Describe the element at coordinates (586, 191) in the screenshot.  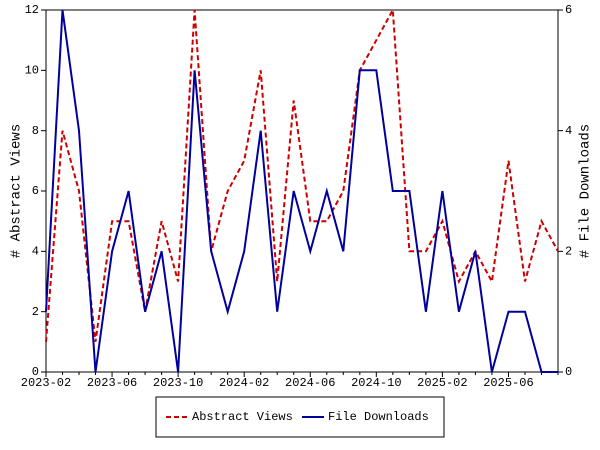
I see `y2-axis-title: # File Downloads` at that location.